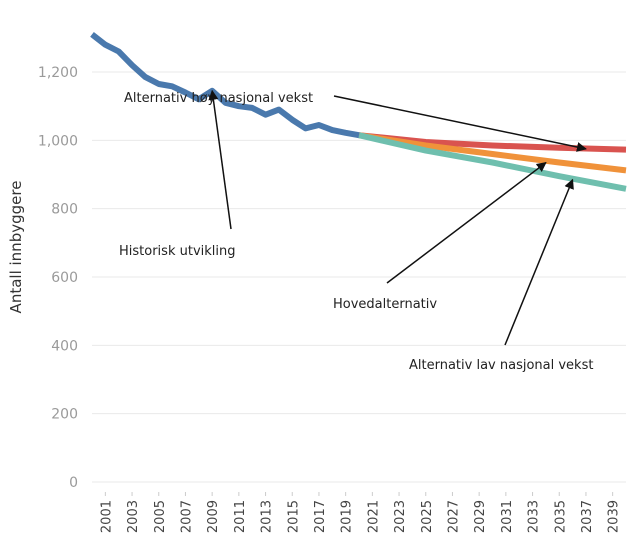  Describe the element at coordinates (347, 516) in the screenshot. I see `x-tick-label: 2019` at that location.